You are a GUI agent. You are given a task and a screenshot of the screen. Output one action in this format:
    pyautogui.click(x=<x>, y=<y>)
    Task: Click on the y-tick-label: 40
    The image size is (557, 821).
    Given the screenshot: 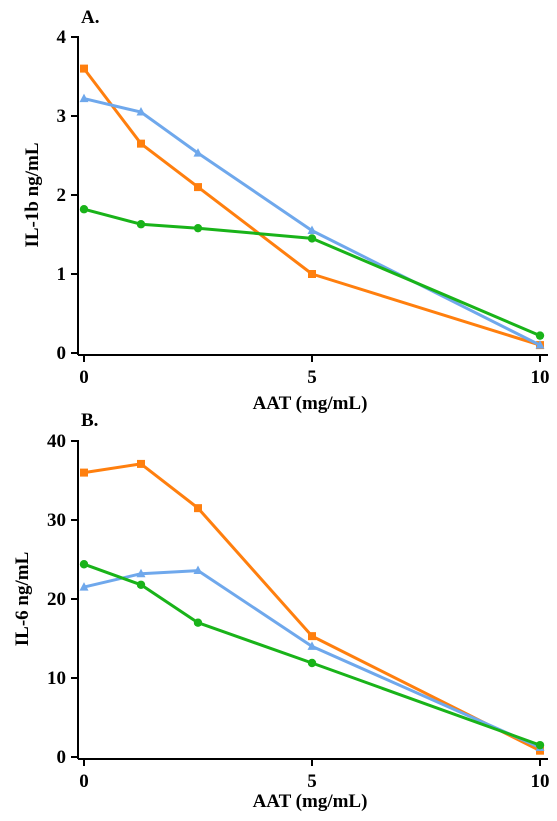 What is the action you would take?
    pyautogui.click(x=56, y=441)
    